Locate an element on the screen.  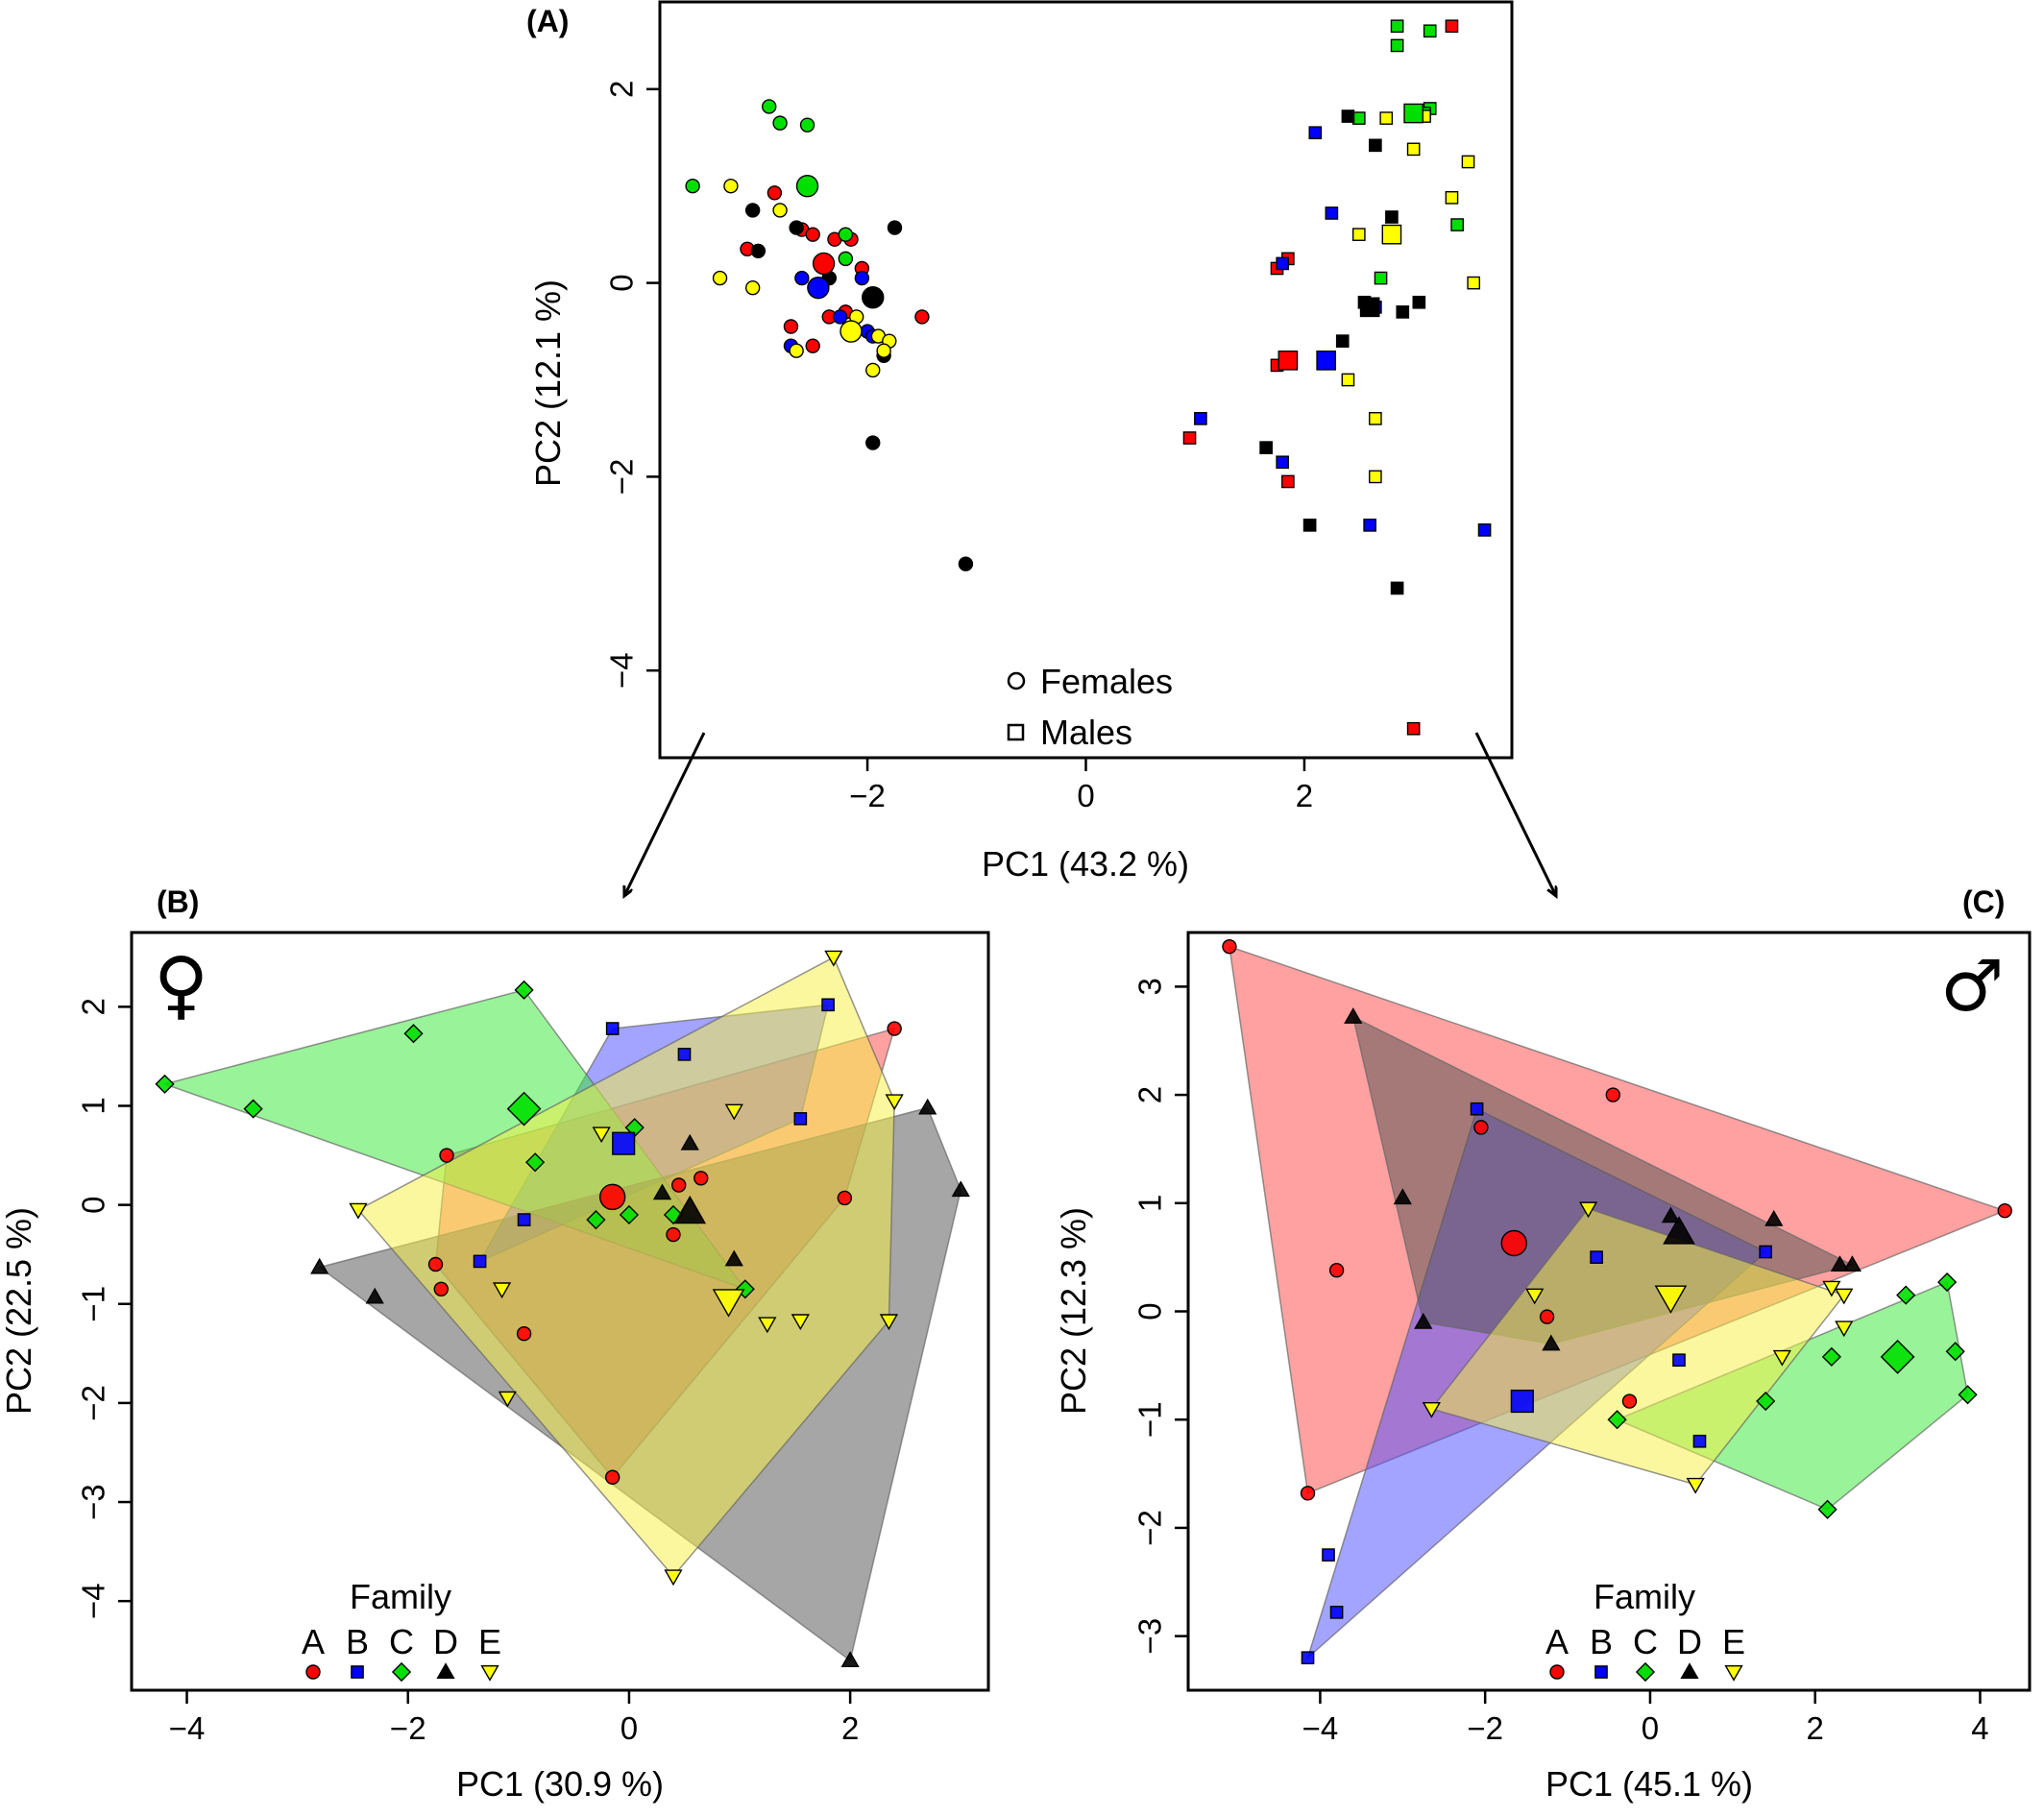
panel-a-ticks: −2 0 2 −4 −2 0 2 is located at coordinates (959, 447).